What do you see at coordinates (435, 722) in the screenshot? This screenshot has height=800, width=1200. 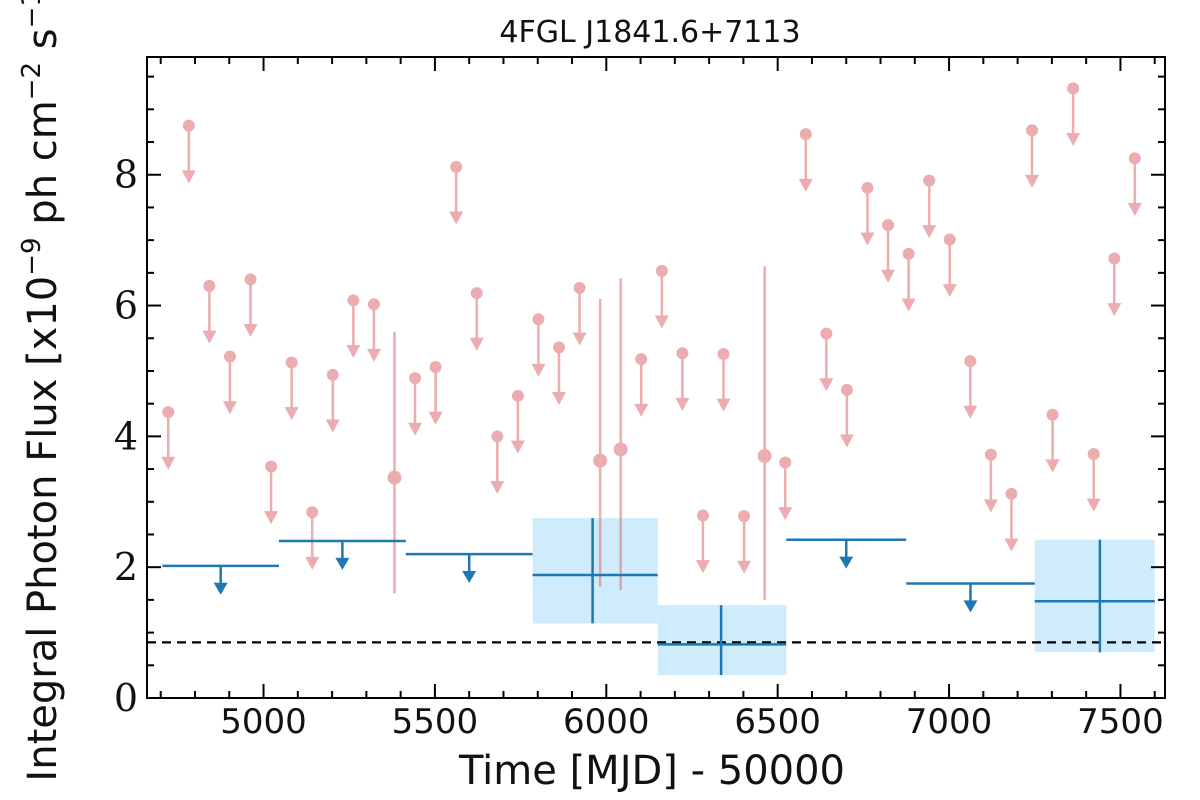 I see `x-tick-label: 5500` at bounding box center [435, 722].